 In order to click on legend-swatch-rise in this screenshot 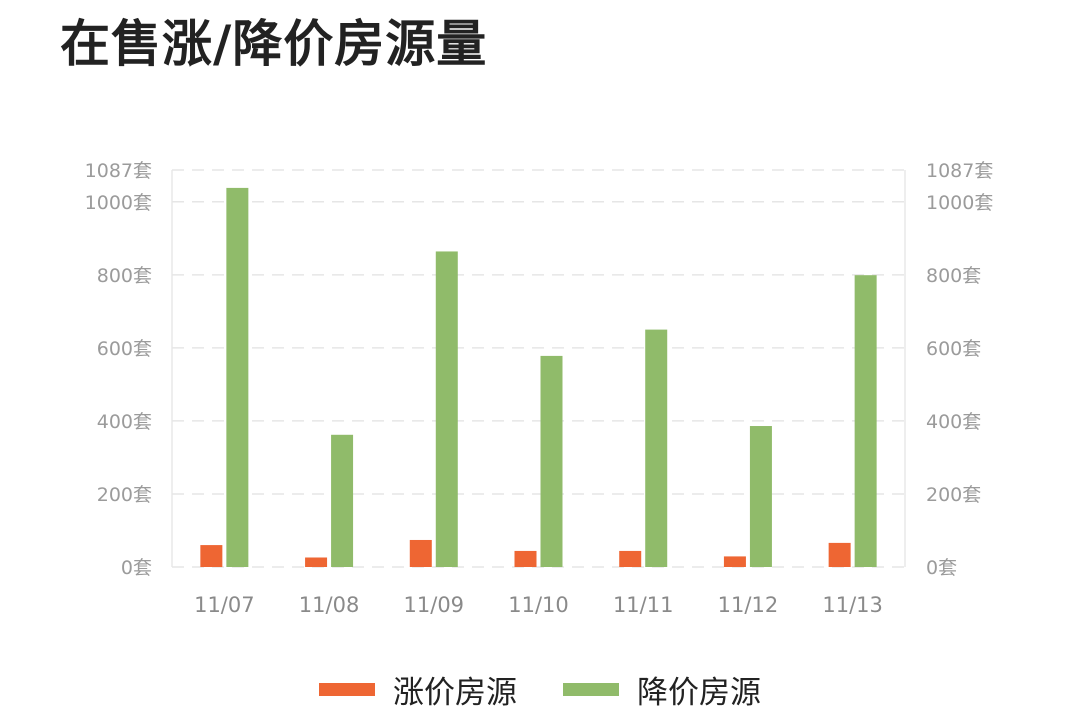, I will do `click(347, 689)`.